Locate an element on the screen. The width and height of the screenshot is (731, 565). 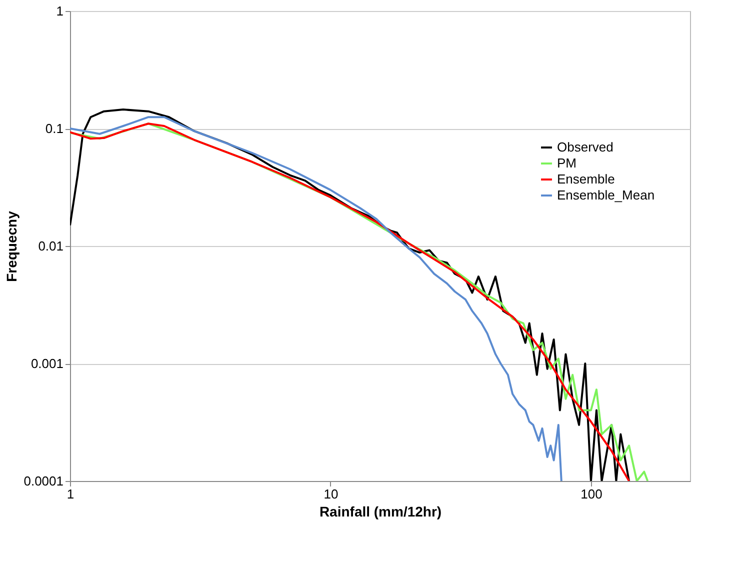
legend-label: Ensemble_Mean is located at coordinates (606, 195).